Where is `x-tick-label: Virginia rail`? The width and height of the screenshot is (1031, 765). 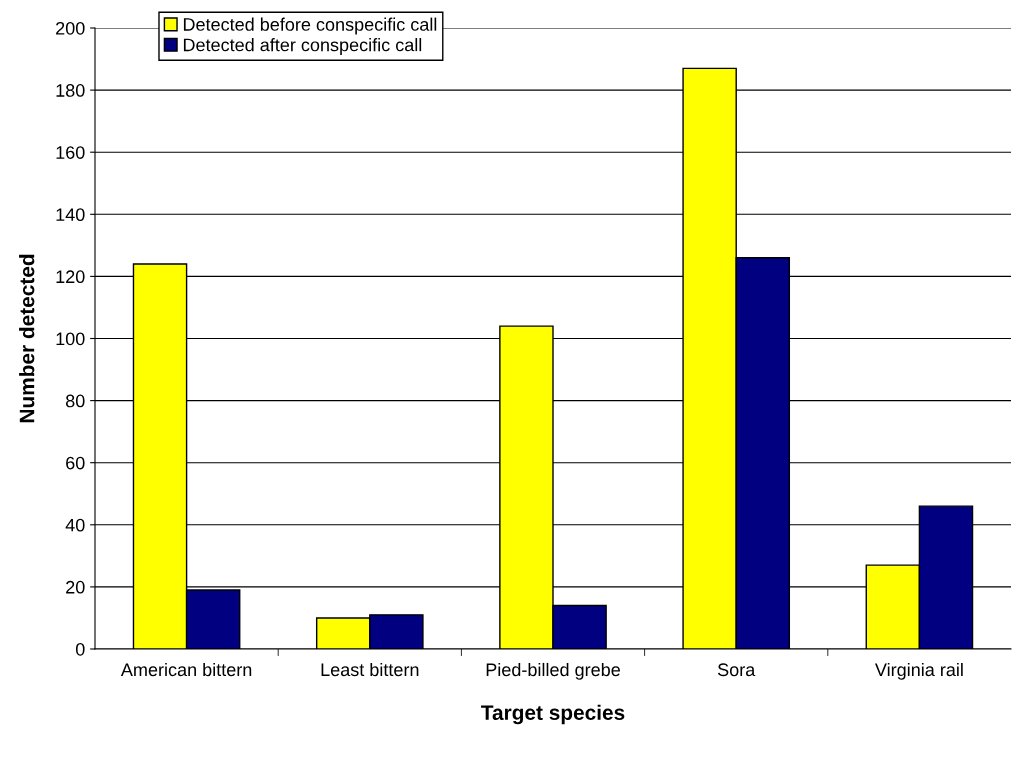 x-tick-label: Virginia rail is located at coordinates (918, 671).